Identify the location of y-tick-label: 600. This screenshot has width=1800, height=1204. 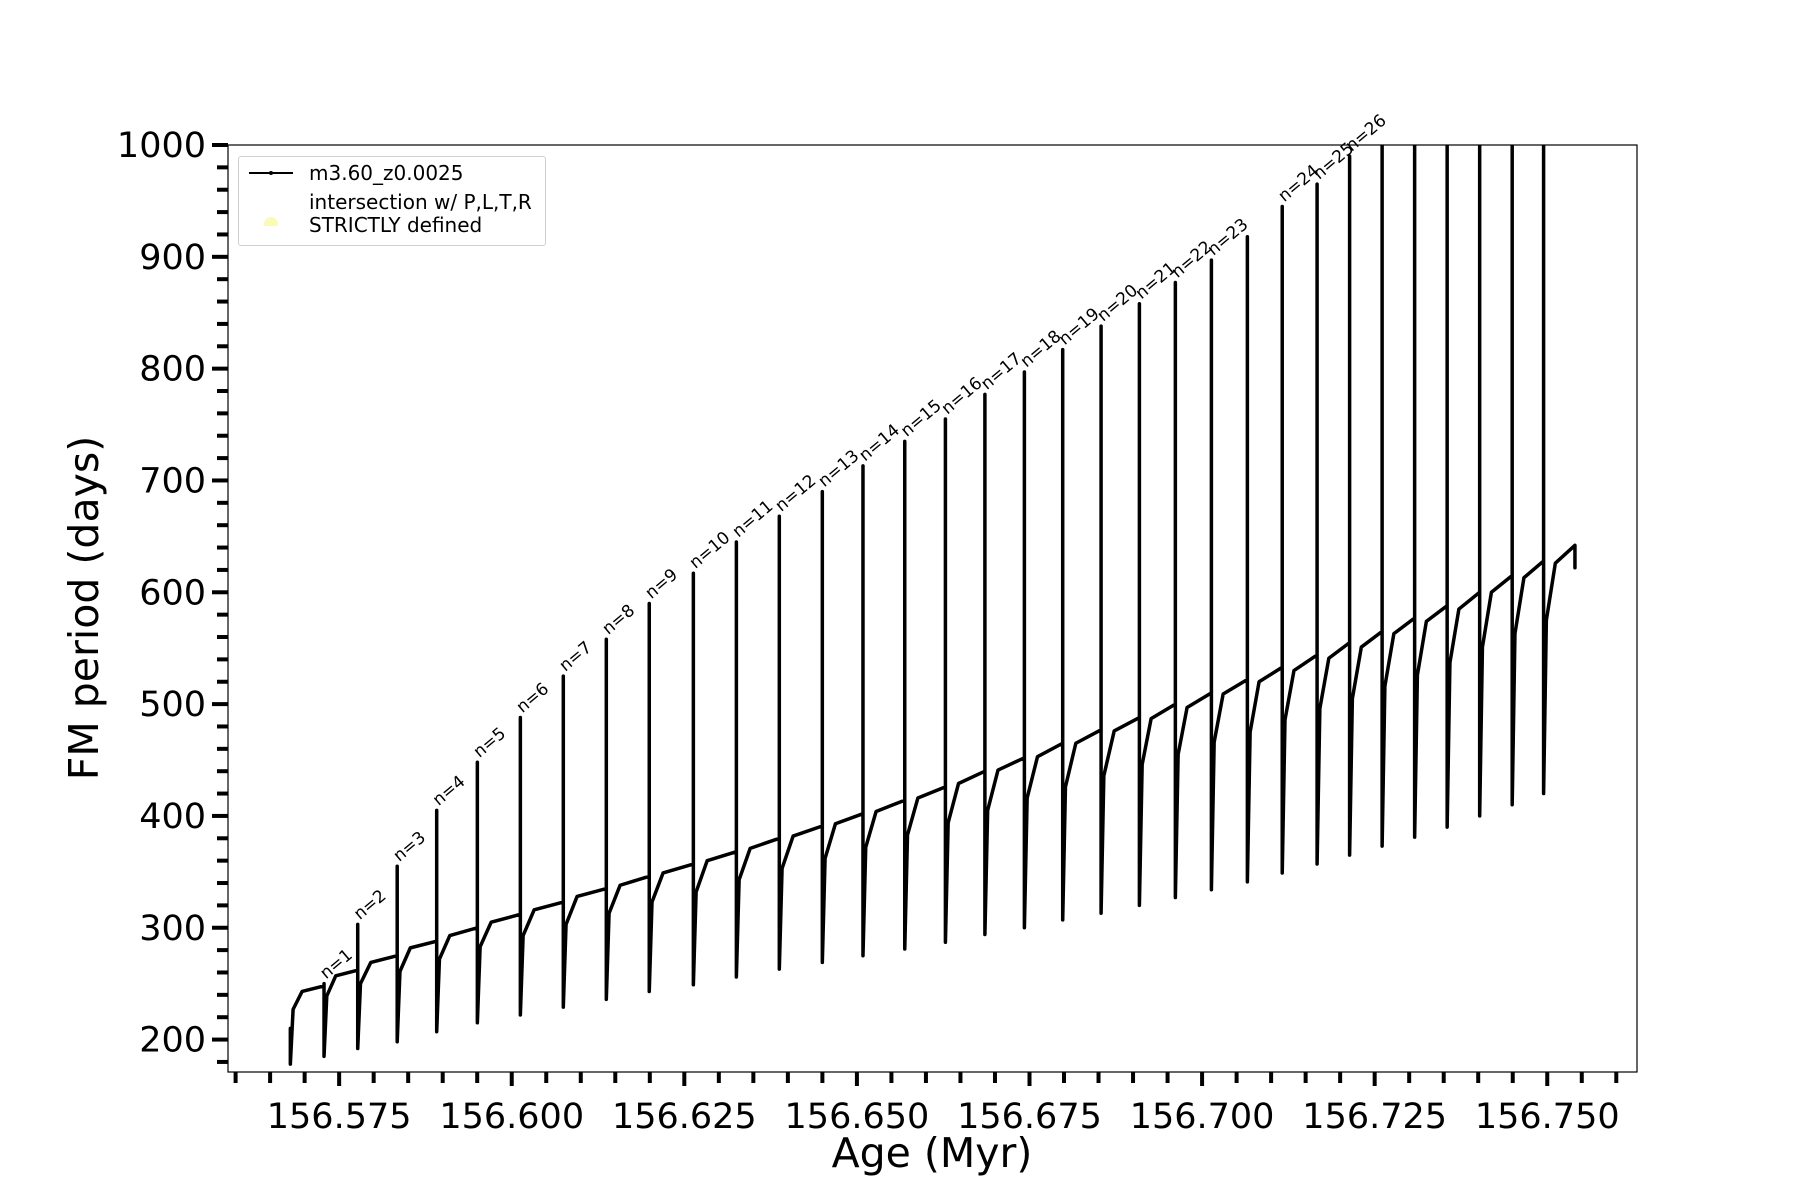
(172, 593).